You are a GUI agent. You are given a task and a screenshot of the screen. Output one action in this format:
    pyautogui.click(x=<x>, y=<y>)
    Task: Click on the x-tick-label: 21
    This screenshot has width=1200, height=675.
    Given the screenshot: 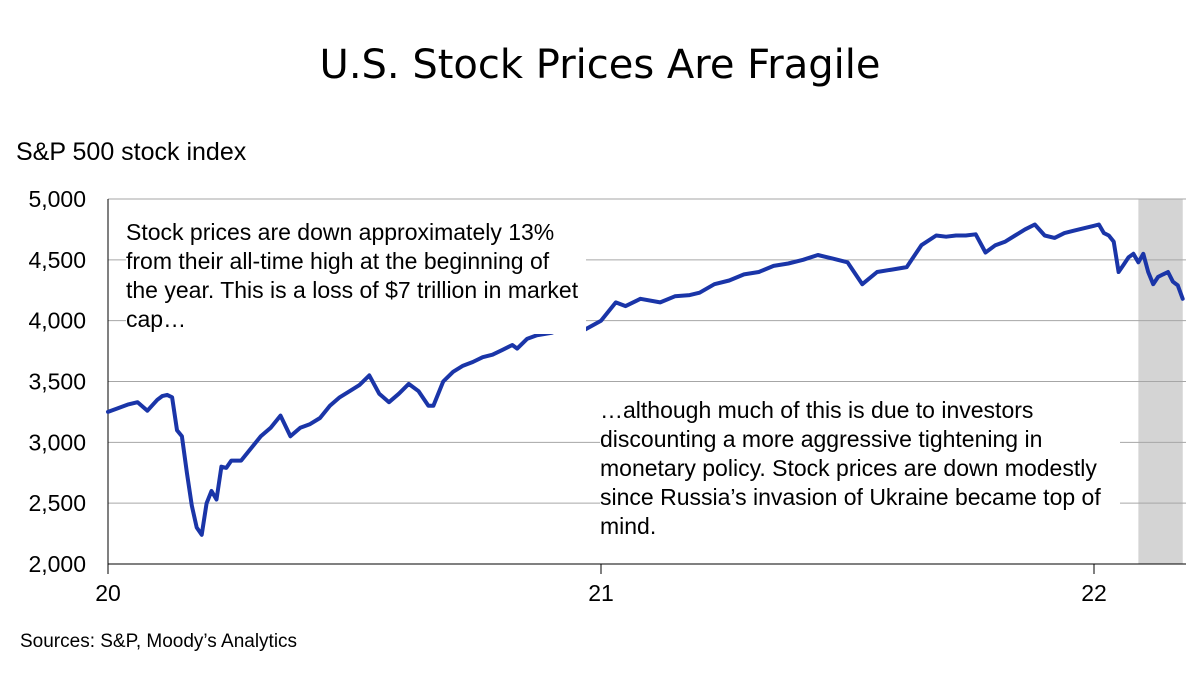 What is the action you would take?
    pyautogui.click(x=601, y=593)
    